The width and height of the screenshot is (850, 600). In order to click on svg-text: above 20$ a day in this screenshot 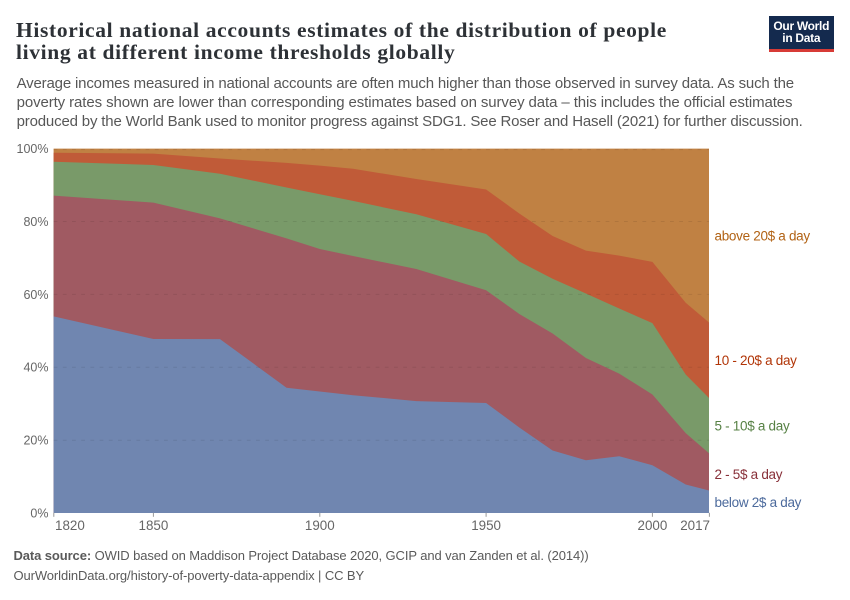, I will do `click(763, 236)`.